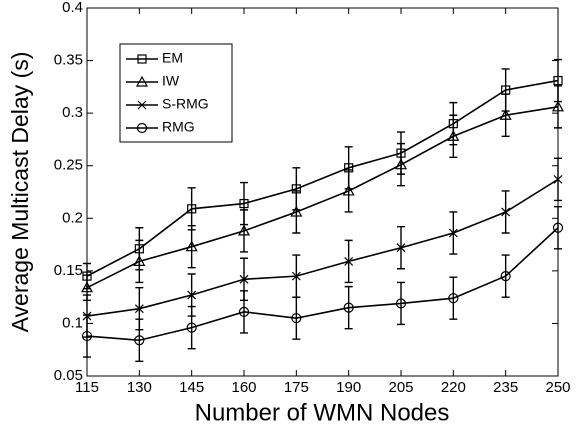 Image resolution: width=578 pixels, height=432 pixels. What do you see at coordinates (172, 58) in the screenshot?
I see `legend-label: EM` at bounding box center [172, 58].